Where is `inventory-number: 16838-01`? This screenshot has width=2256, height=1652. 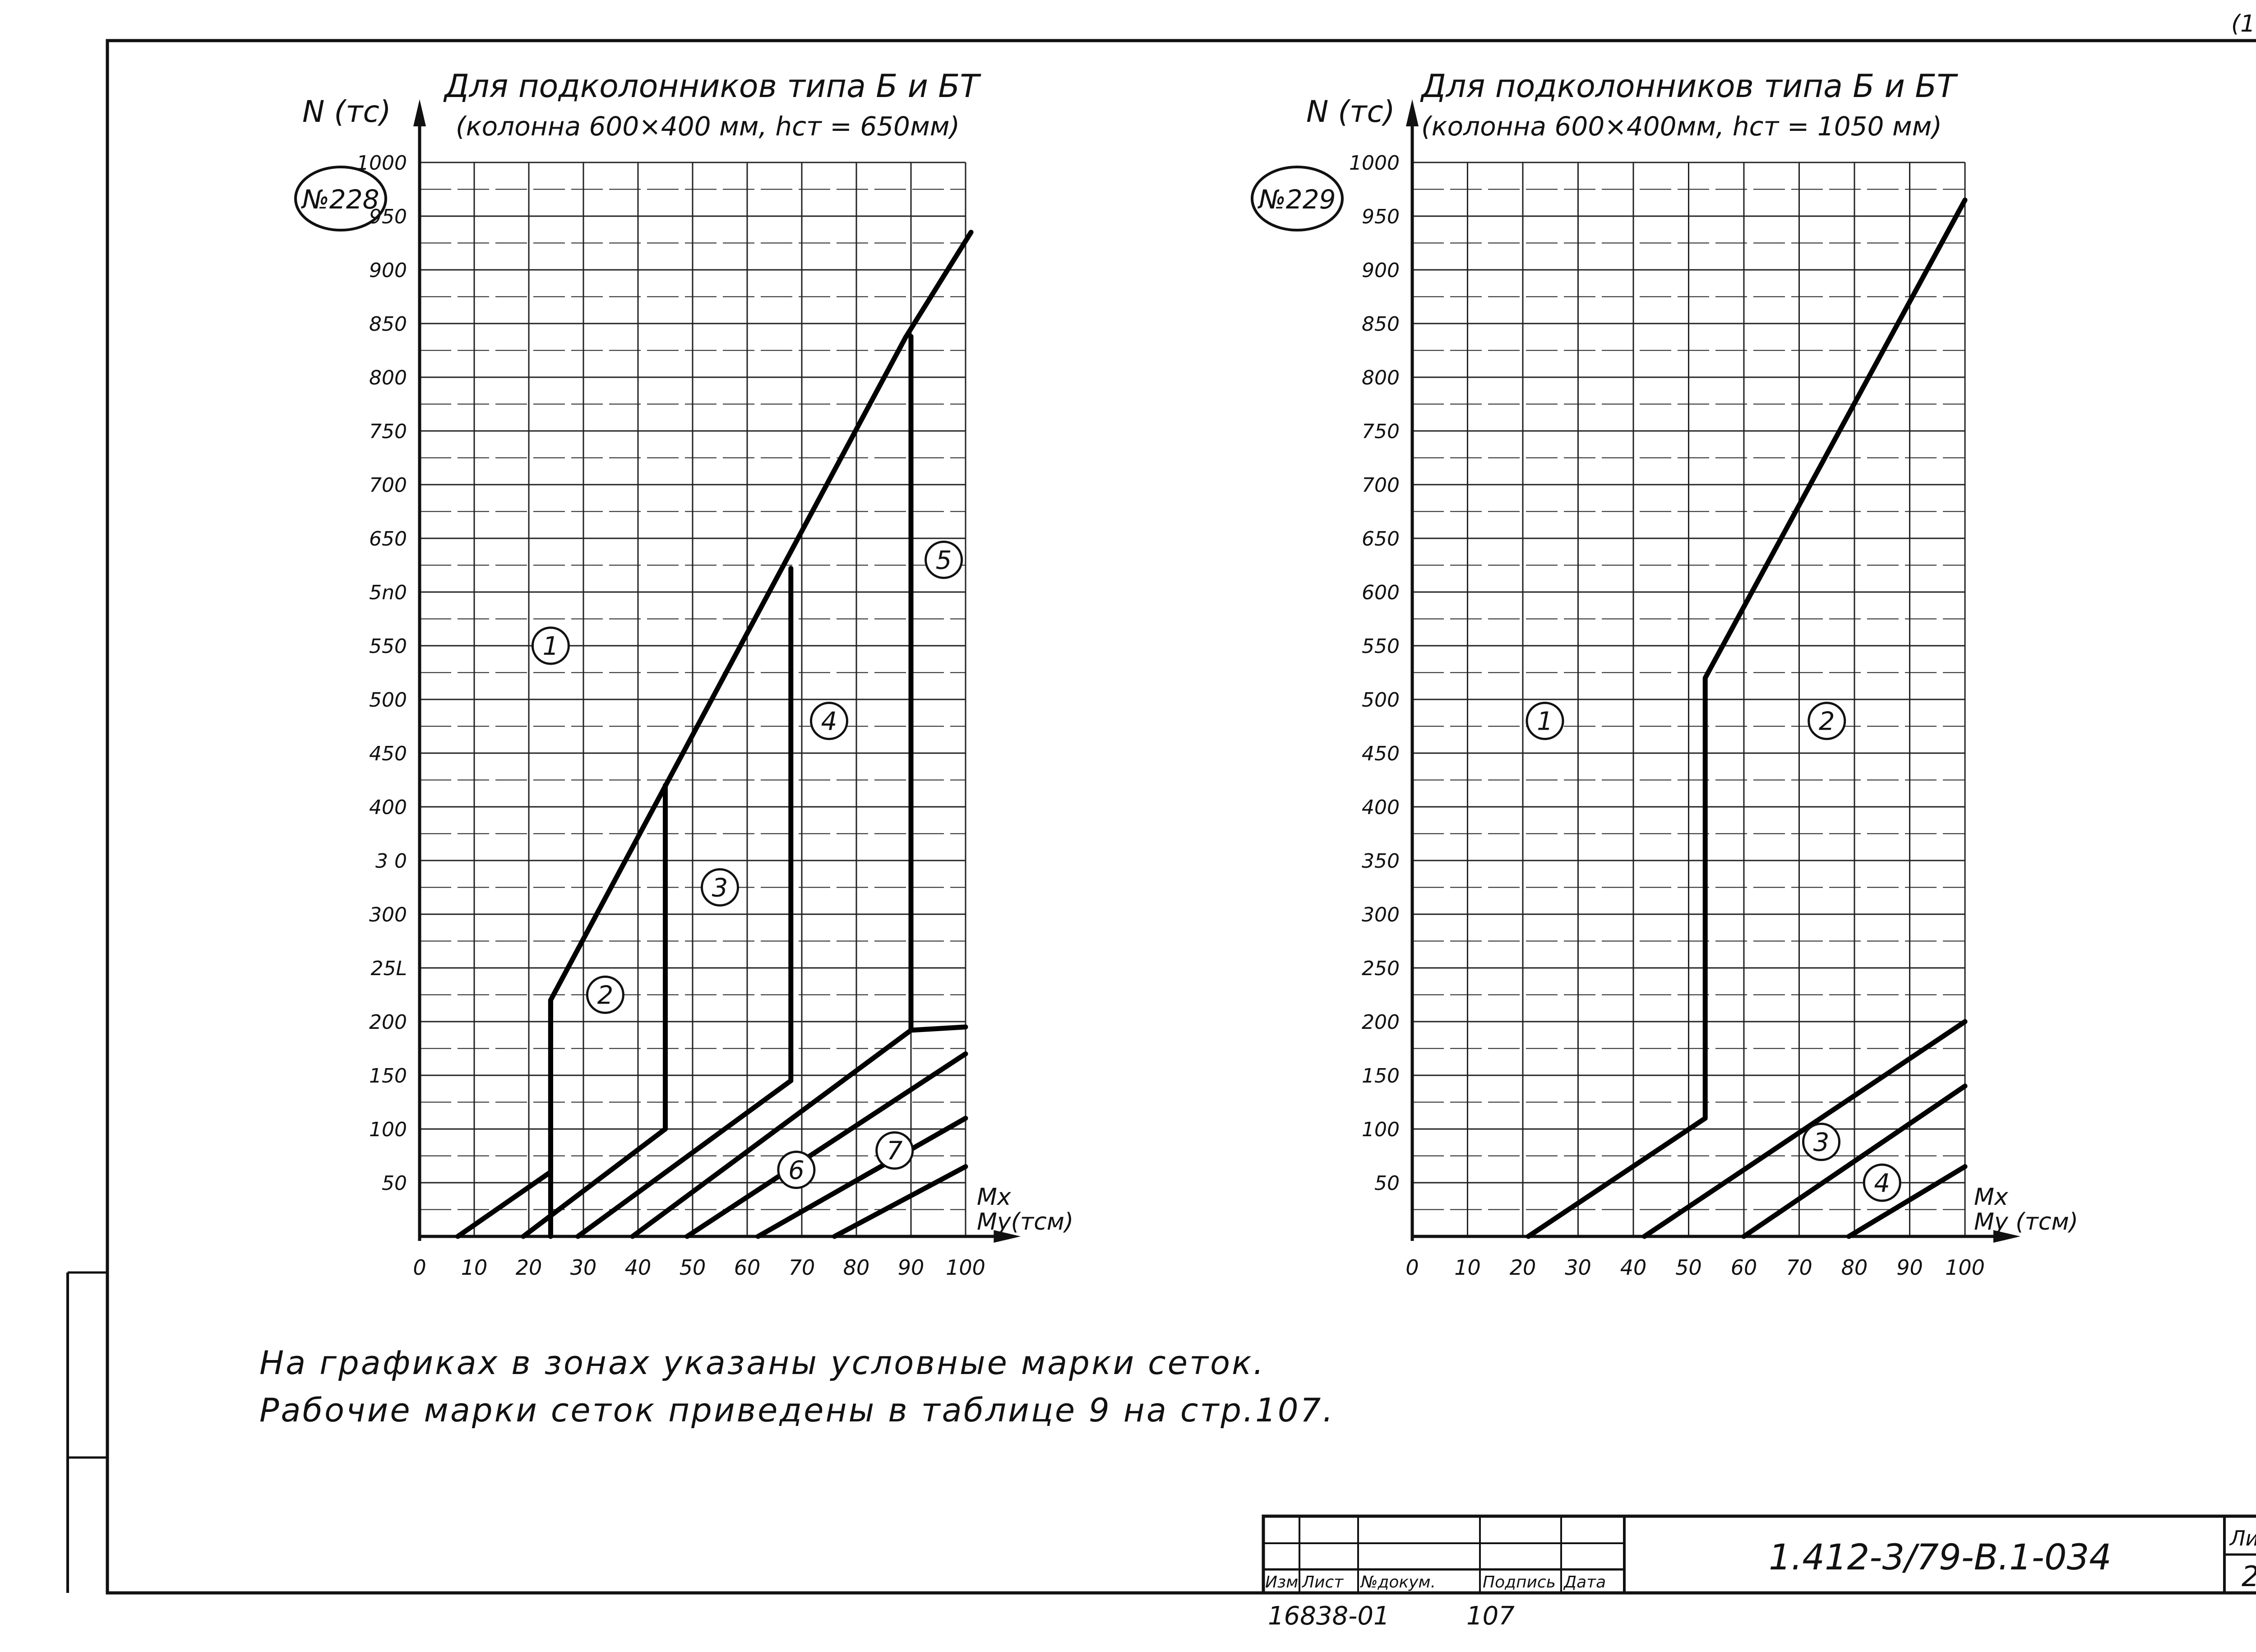 inventory-number: 16838-01 is located at coordinates (1329, 1616).